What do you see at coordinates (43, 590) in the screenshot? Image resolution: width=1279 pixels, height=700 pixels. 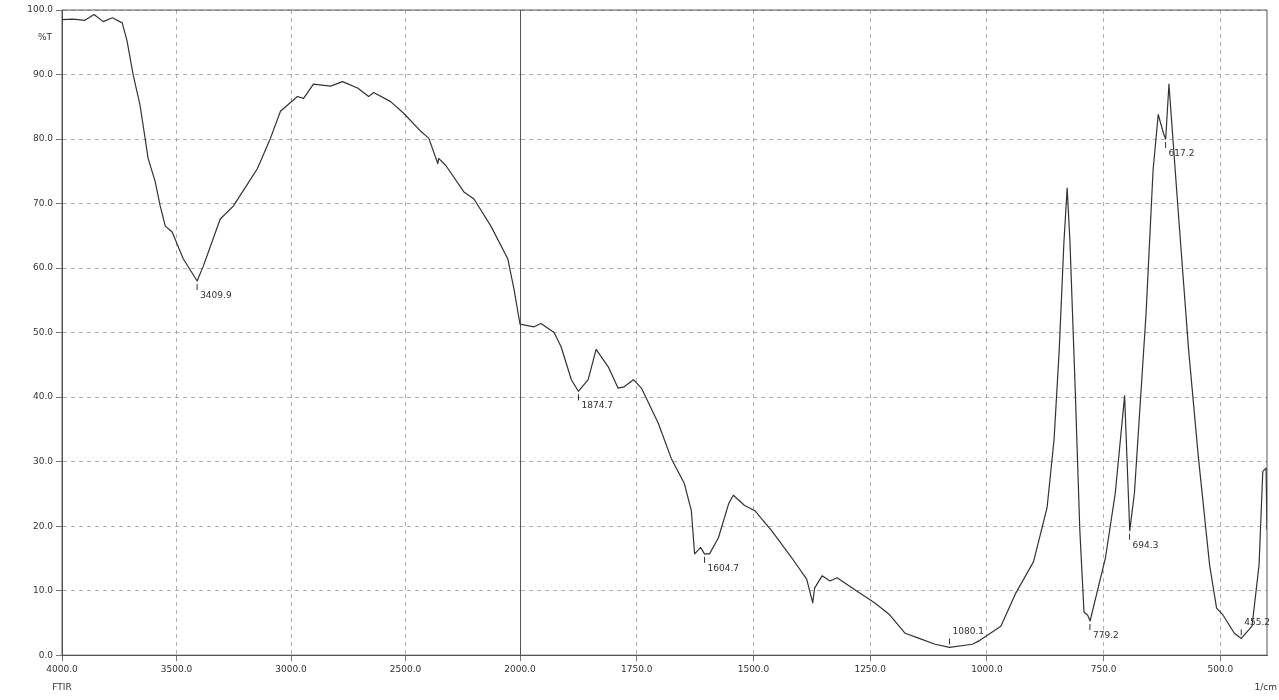 I see `y-tick-label: 10.0` at bounding box center [43, 590].